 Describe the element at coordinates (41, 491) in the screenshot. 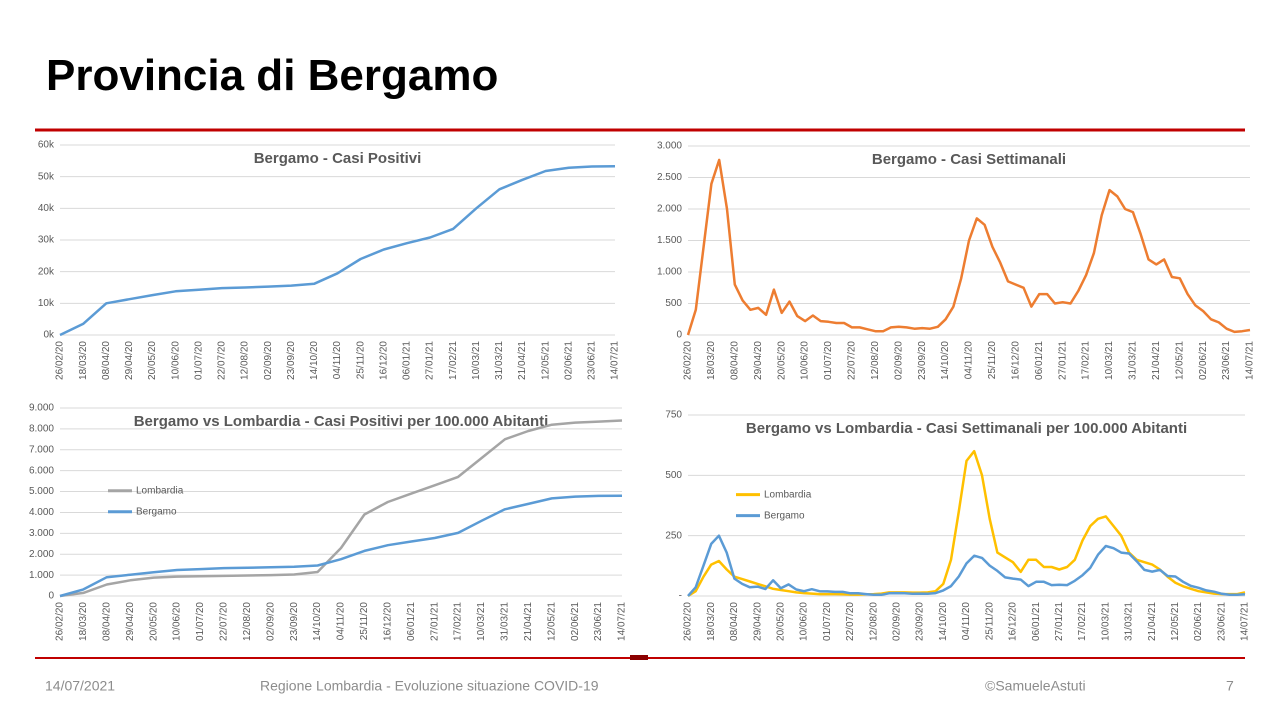

I see `y-tick-label: 5.000` at that location.